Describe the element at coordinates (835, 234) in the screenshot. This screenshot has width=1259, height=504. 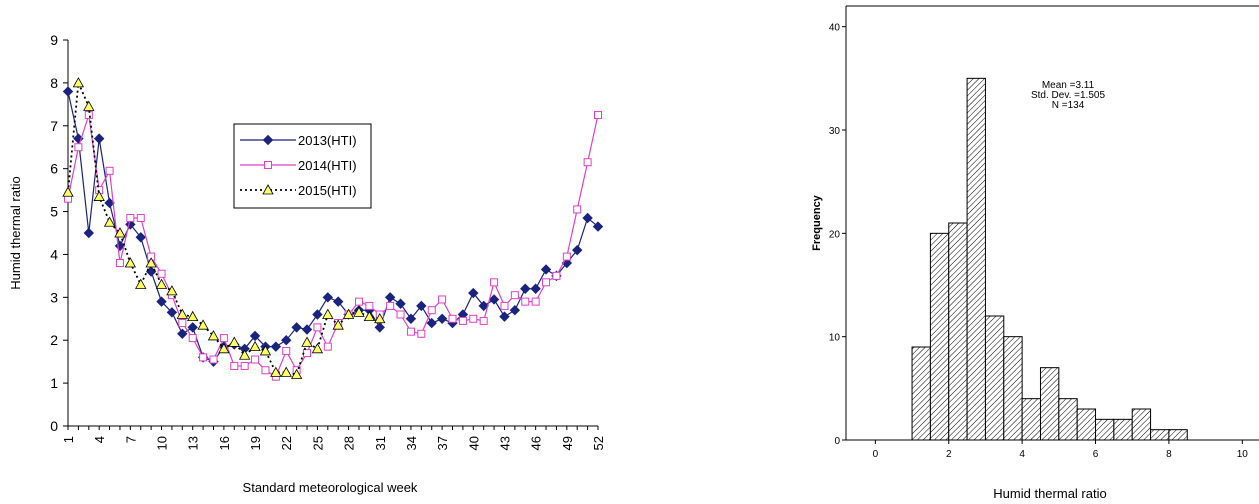
I see `y-tick-label: 20` at that location.